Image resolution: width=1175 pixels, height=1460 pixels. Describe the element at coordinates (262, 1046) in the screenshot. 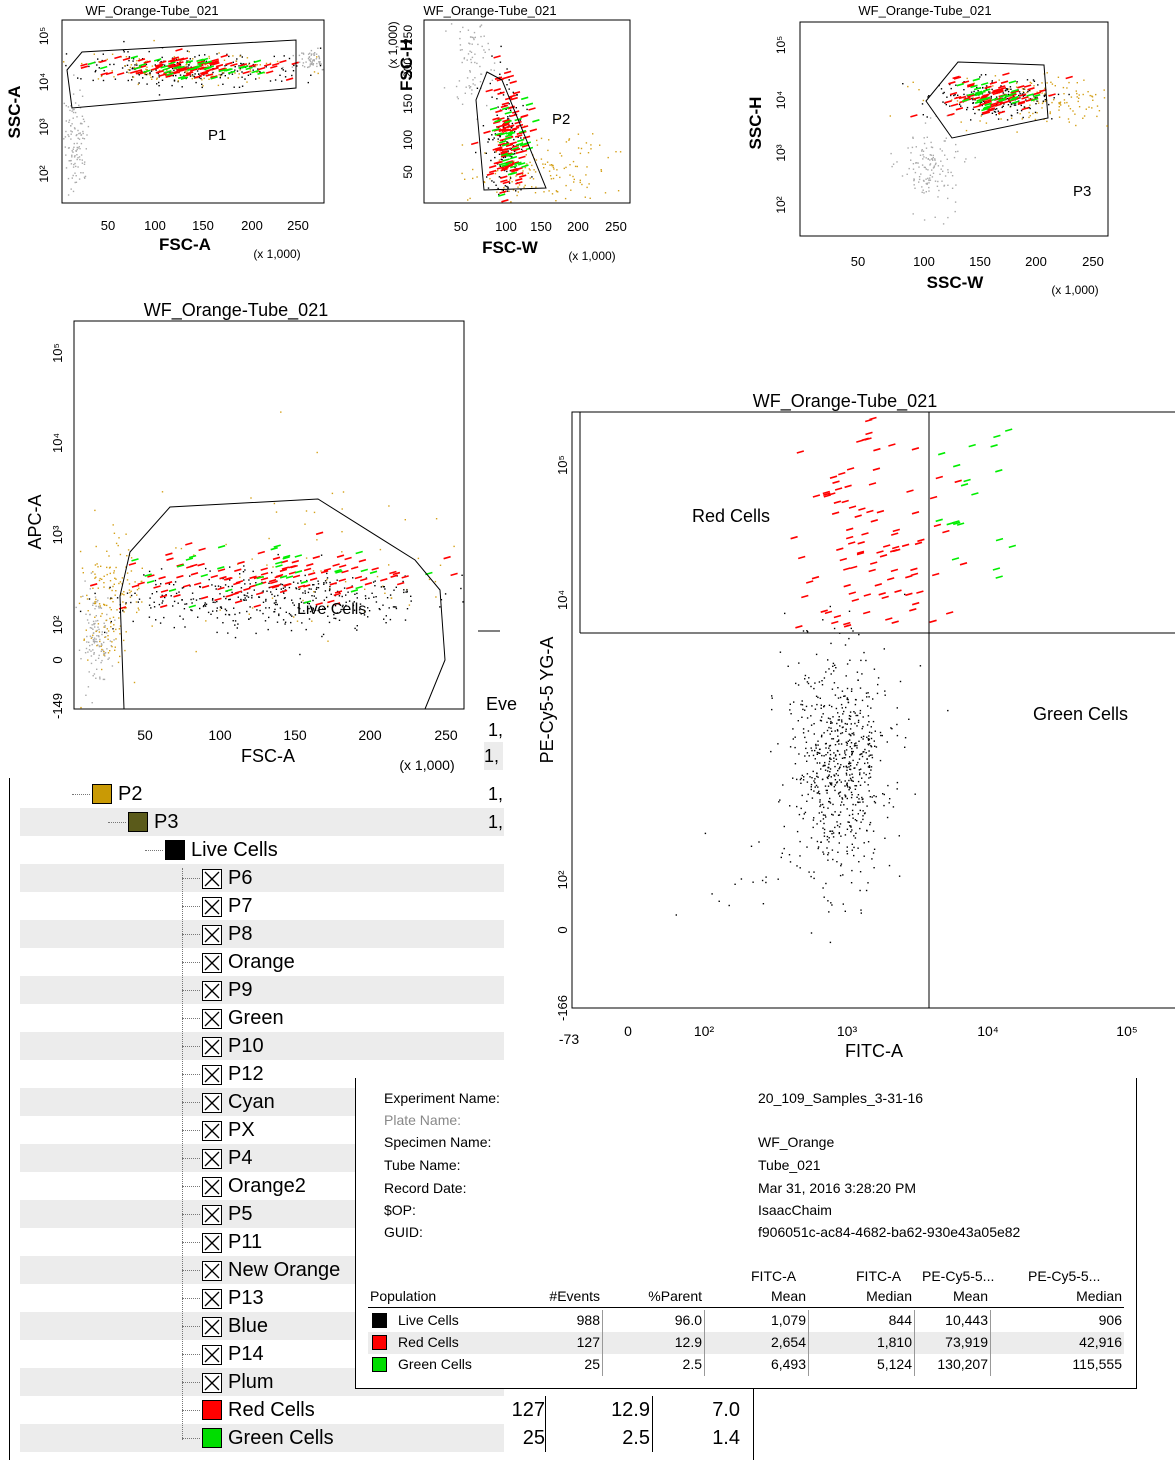

I see `hierarchy-row-p10: P10` at that location.